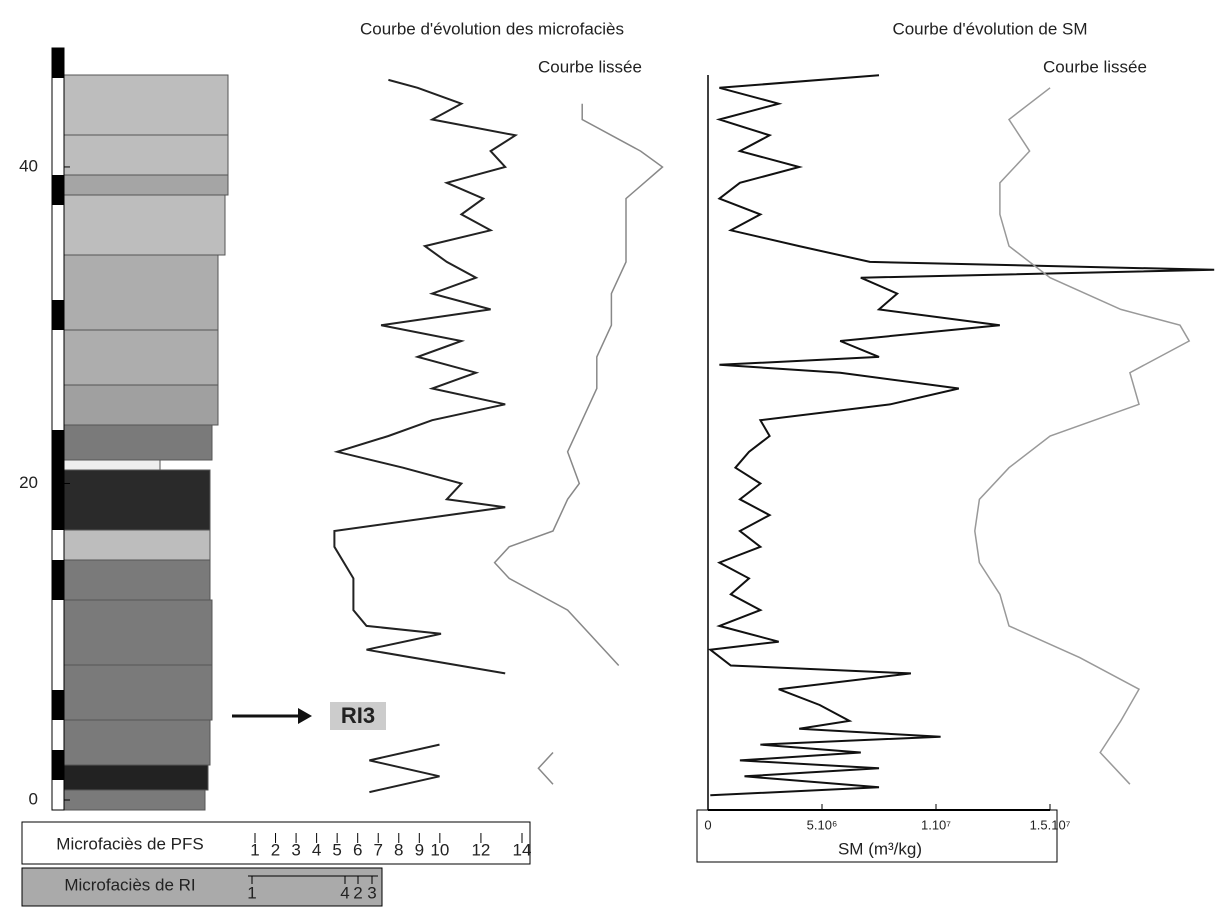 The width and height of the screenshot is (1215, 913). I want to click on annotation-box, so click(358, 716).